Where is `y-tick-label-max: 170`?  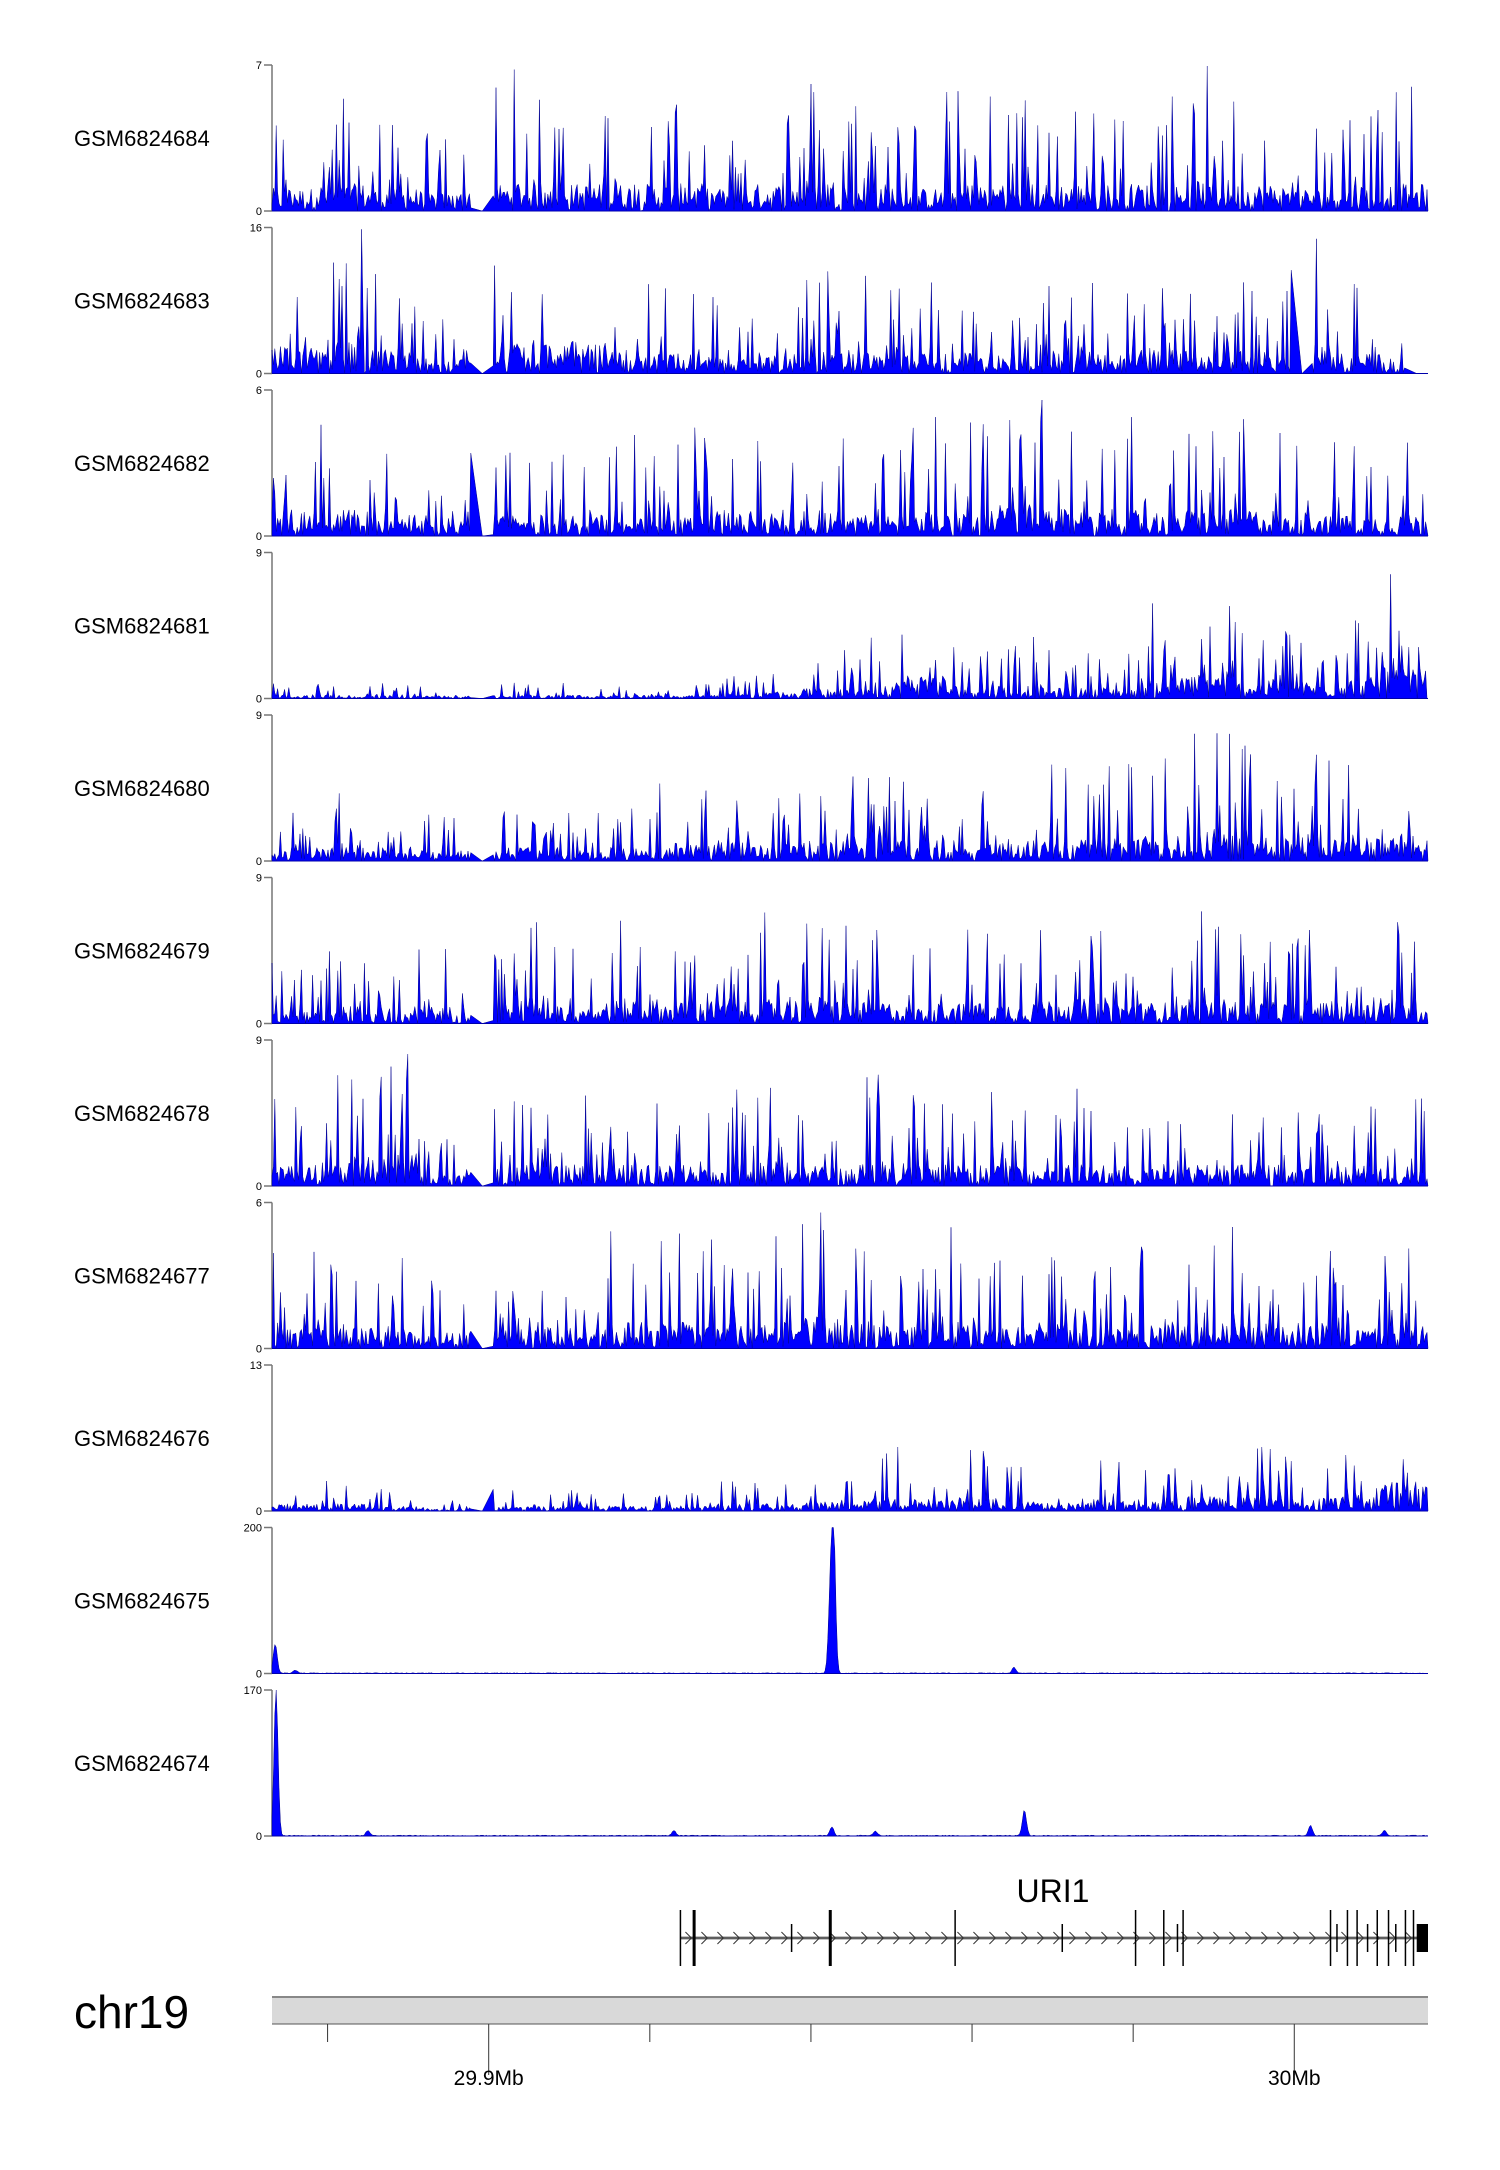 y-tick-label-max: 170 is located at coordinates (253, 1691).